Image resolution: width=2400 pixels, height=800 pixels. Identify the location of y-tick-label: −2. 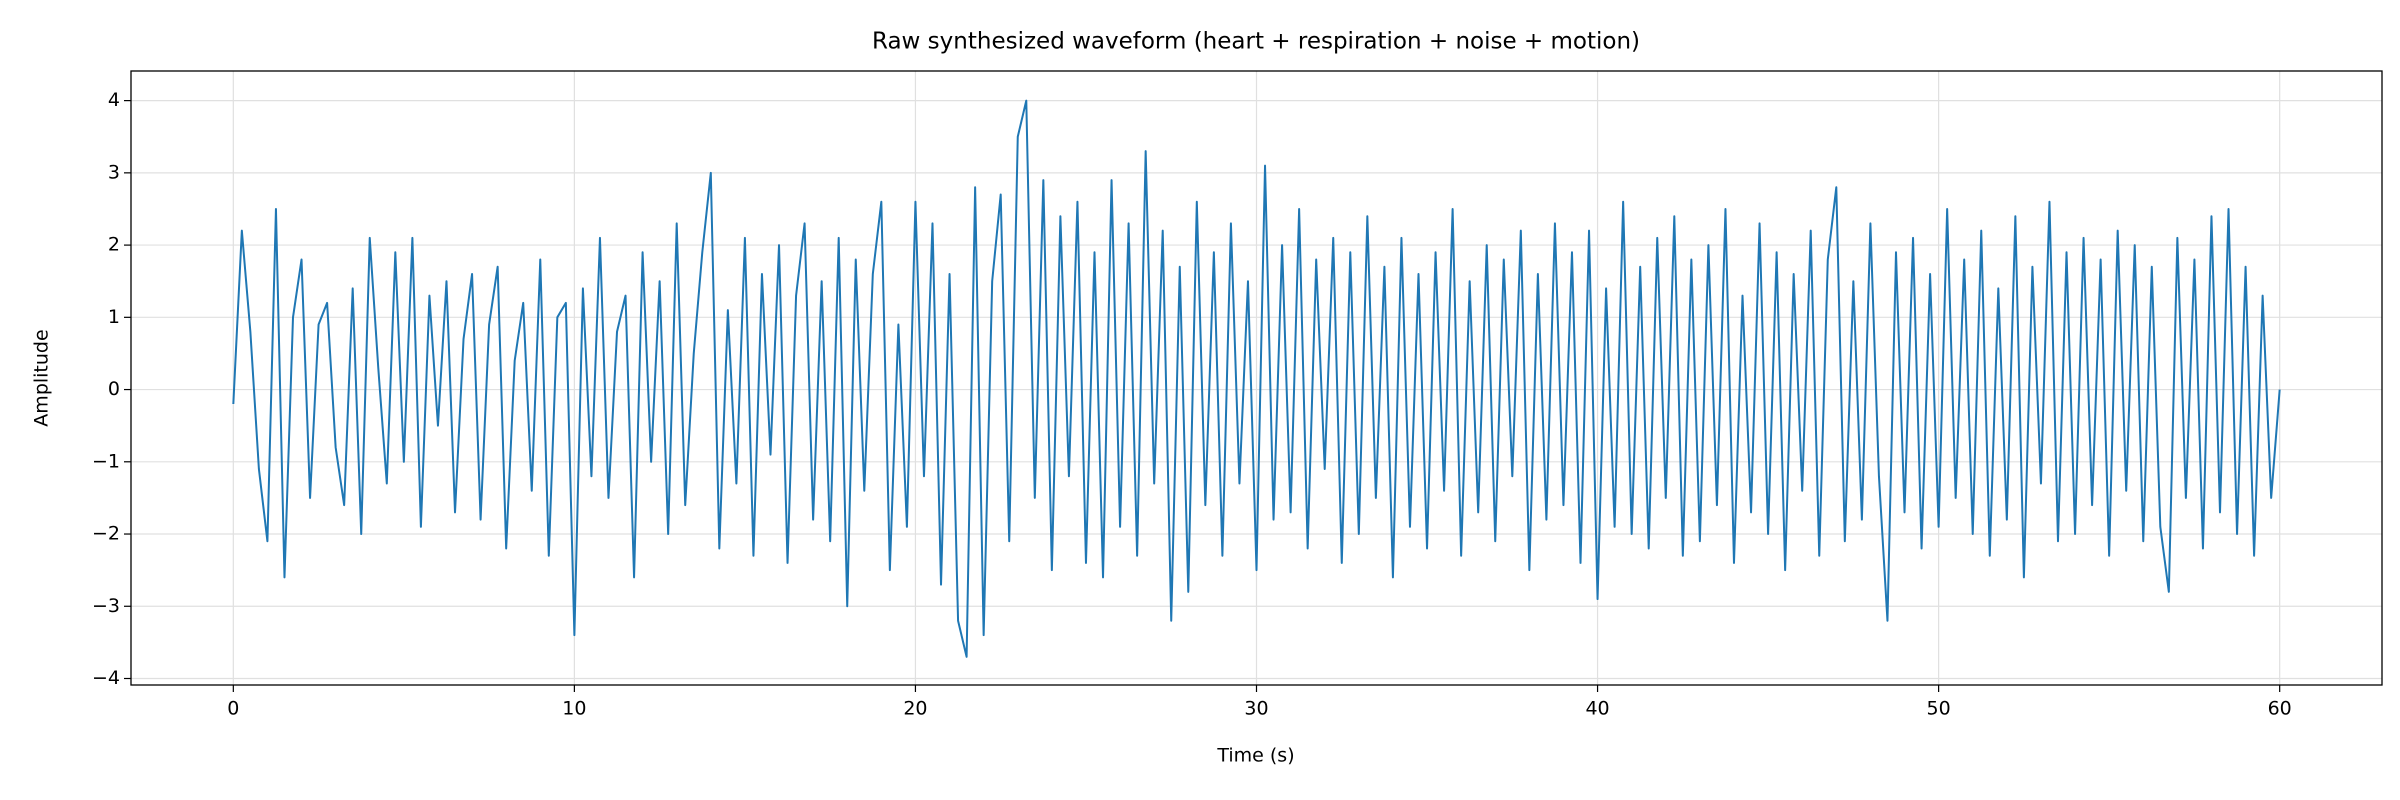
(106, 534).